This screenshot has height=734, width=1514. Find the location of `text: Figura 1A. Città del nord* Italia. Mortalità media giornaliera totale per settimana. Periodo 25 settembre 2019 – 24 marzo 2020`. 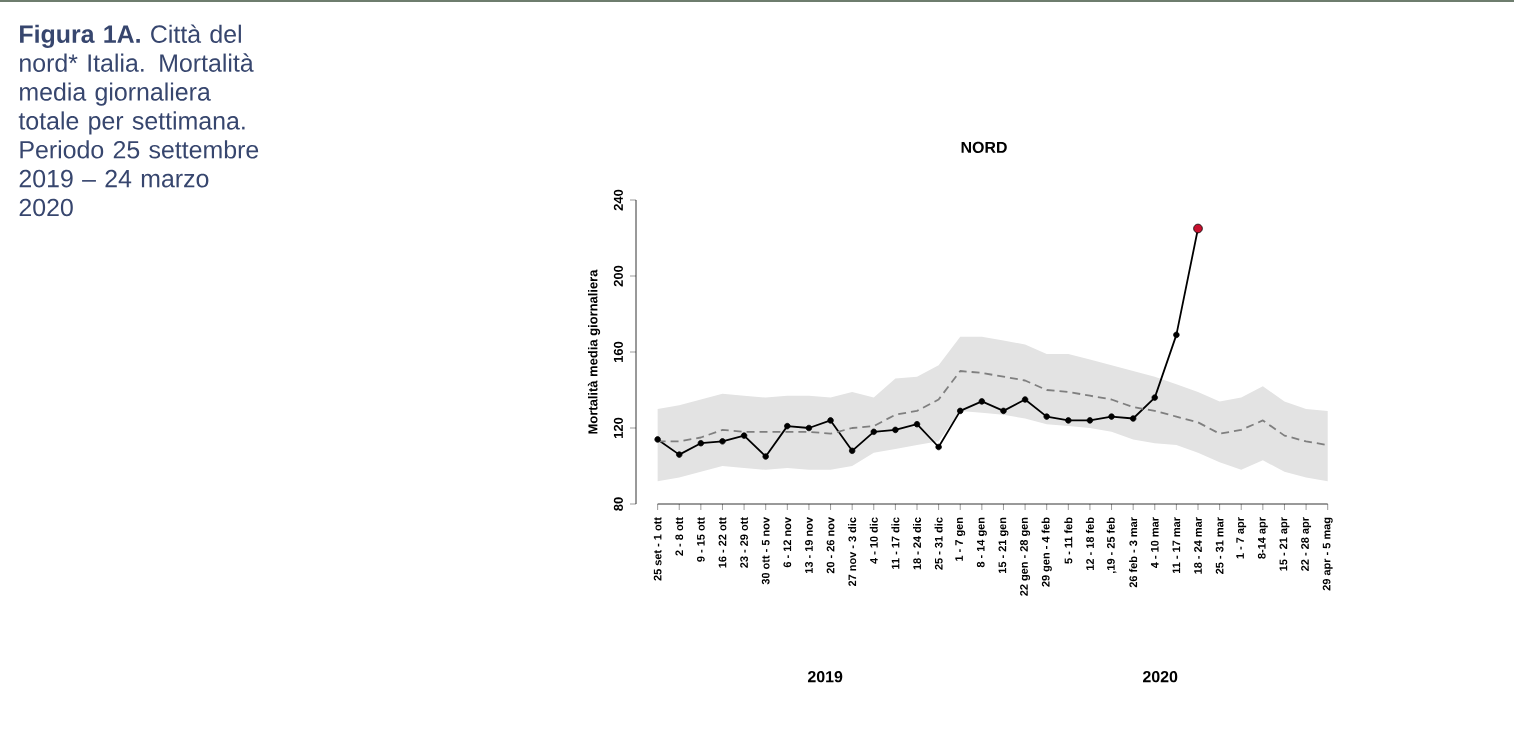

text: Figura 1A. Città del nord* Italia. Mortalità media giornaliera totale per settimana. Periodo 25 settembre 2019 – 24 marzo 2020 is located at coordinates (138, 120).